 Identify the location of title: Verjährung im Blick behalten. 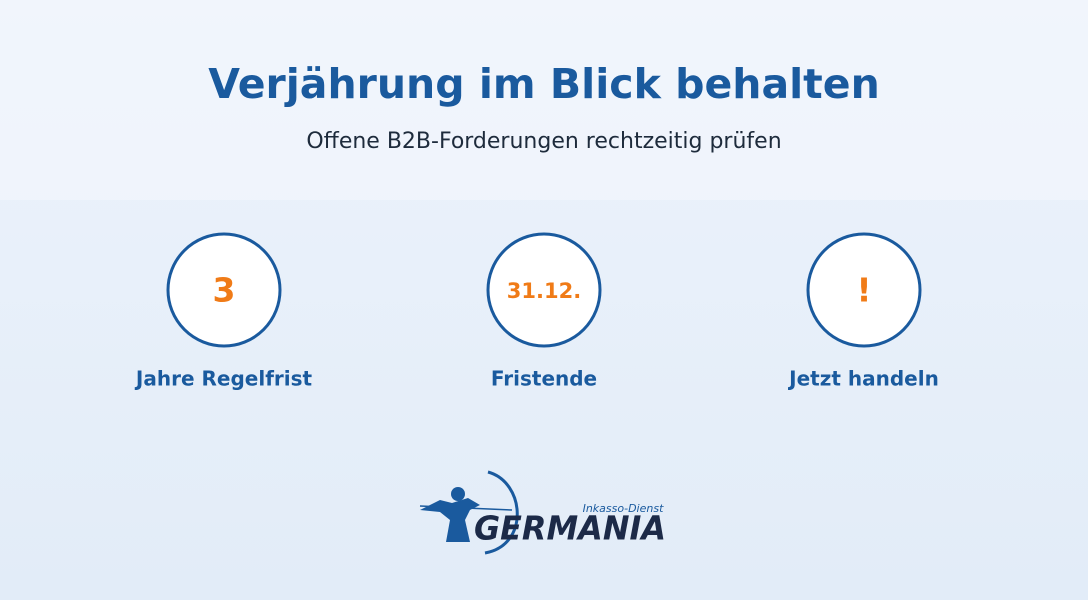
(544, 84).